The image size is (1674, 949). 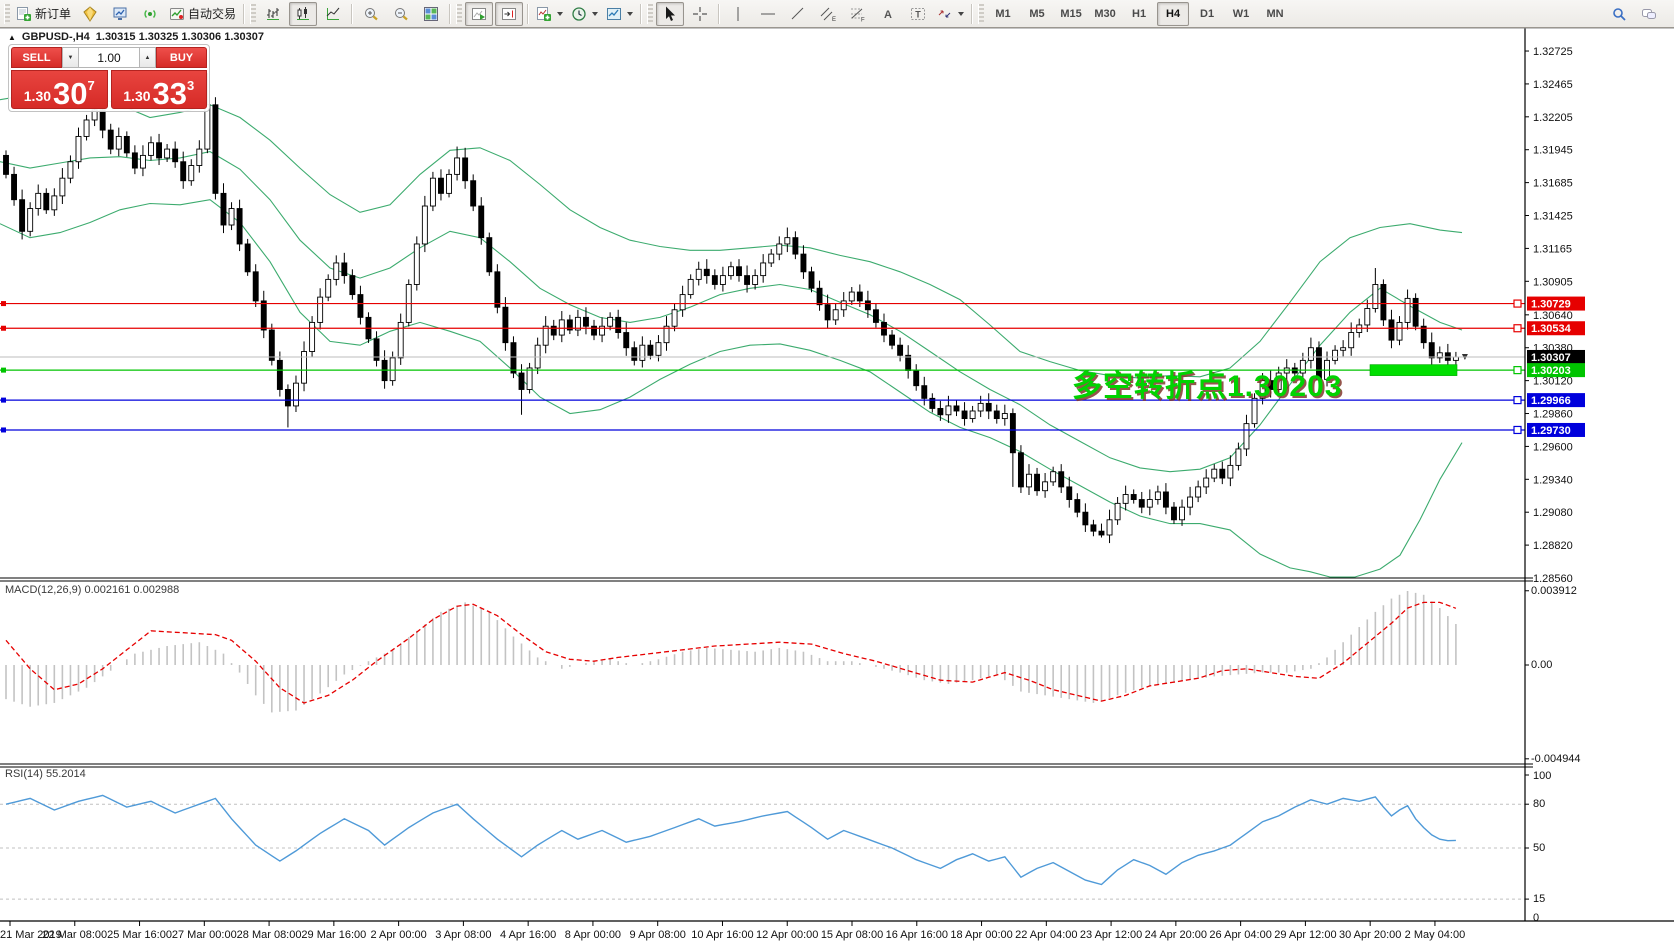 I want to click on timeframe-tf-h4-button: H4, so click(x=1173, y=13).